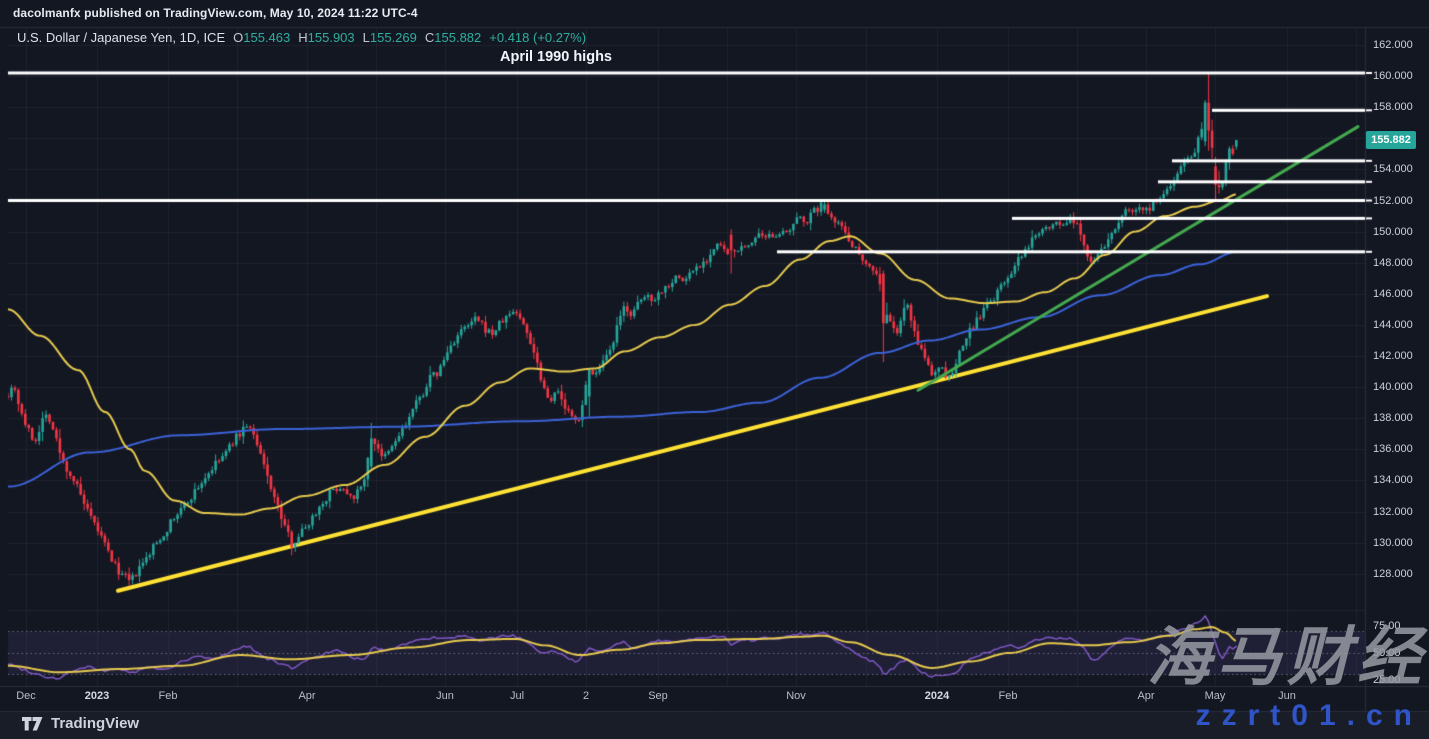 The width and height of the screenshot is (1429, 739). Describe the element at coordinates (1287, 657) in the screenshot. I see `watermark-chinese: 海马财经` at that location.